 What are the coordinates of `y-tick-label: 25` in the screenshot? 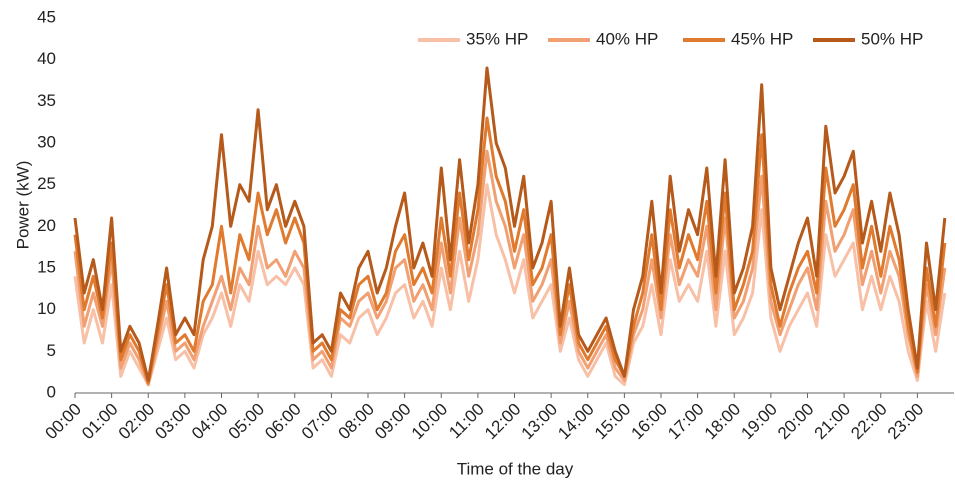 It's located at (46, 183).